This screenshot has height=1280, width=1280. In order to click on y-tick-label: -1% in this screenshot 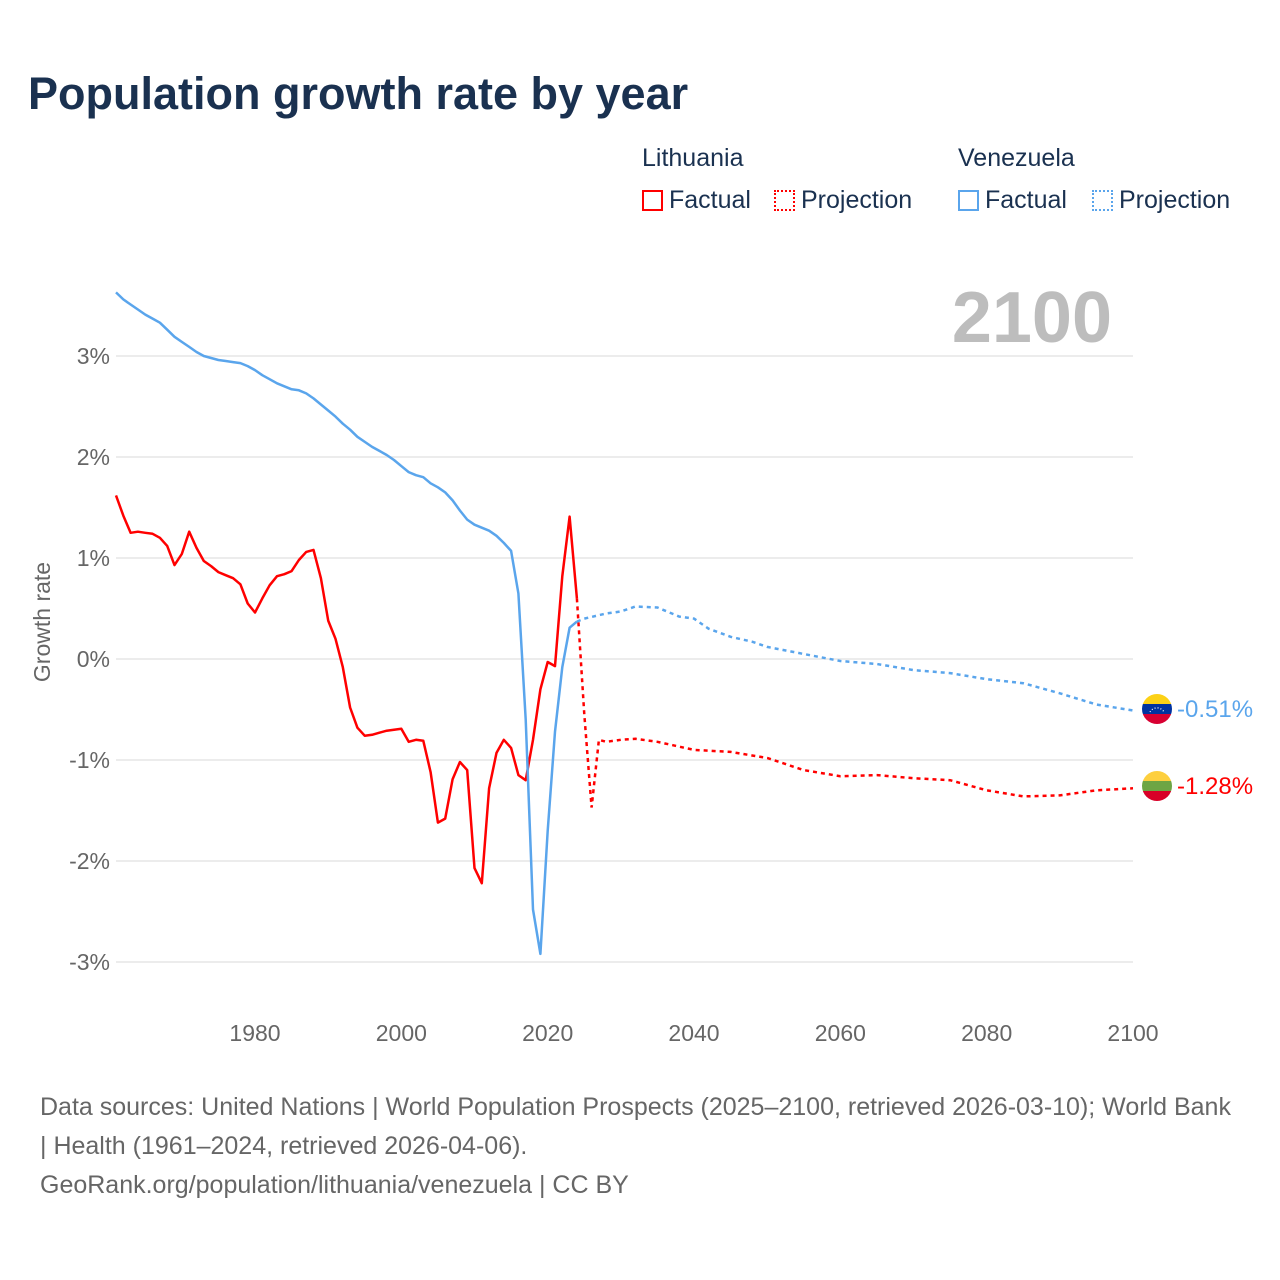, I will do `click(89, 760)`.